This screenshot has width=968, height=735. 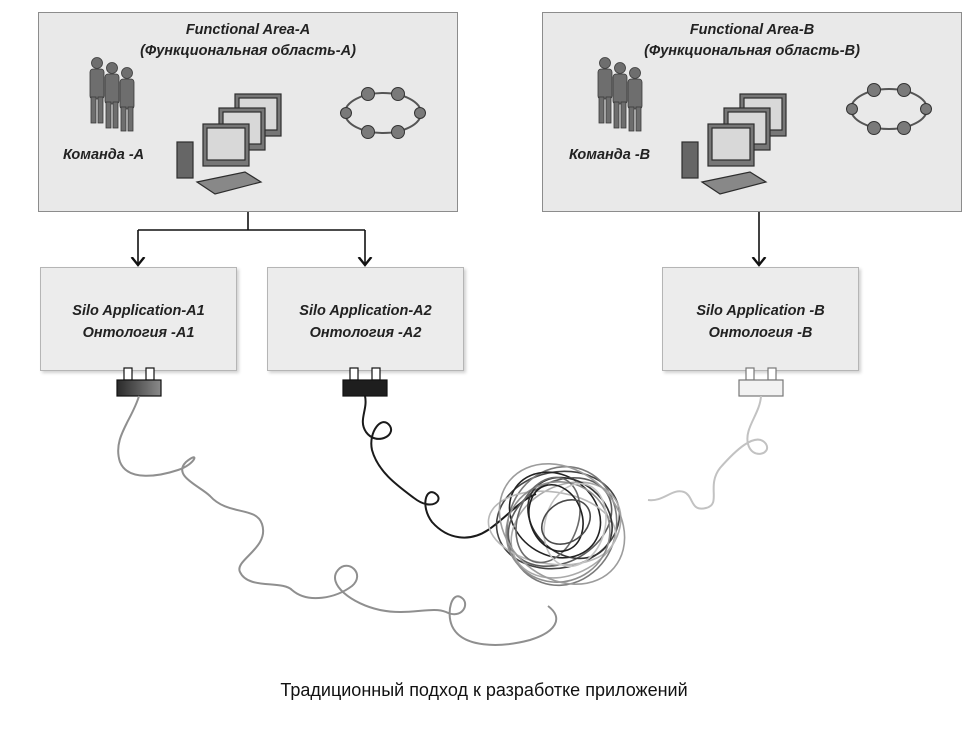 I want to click on silo-b-ontology-label: Онтология -B, so click(x=760, y=333).